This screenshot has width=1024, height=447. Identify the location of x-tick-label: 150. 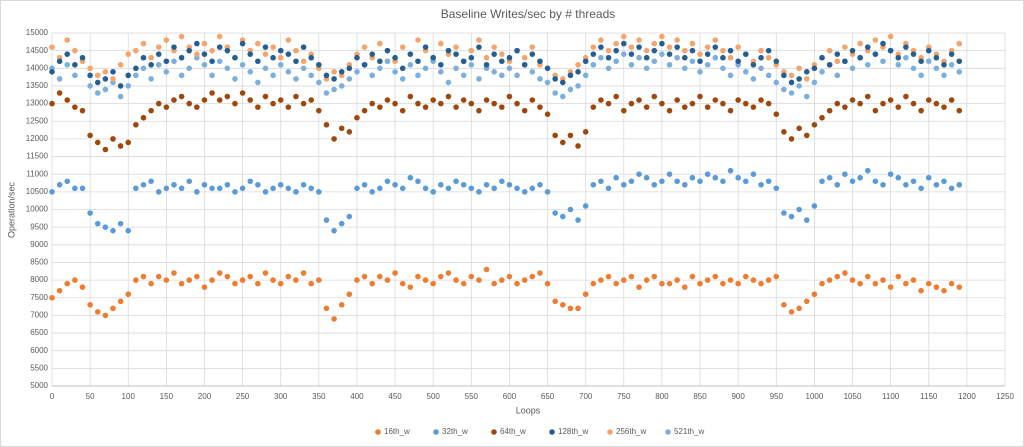
(167, 396).